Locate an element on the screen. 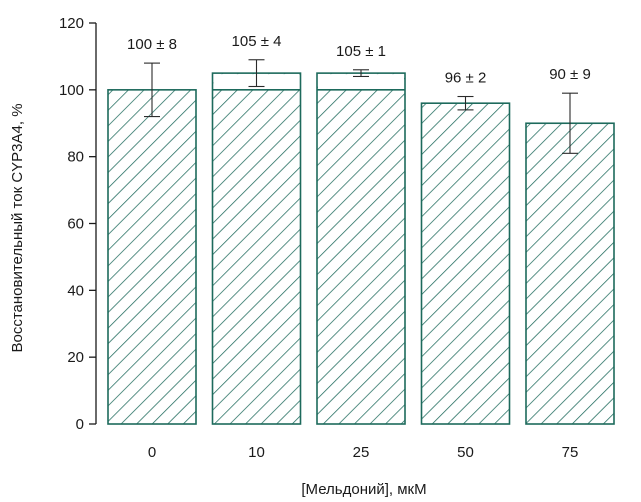 The width and height of the screenshot is (641, 502). y-ticks: 0 20 40 60 80 100 120 is located at coordinates (77, 224).